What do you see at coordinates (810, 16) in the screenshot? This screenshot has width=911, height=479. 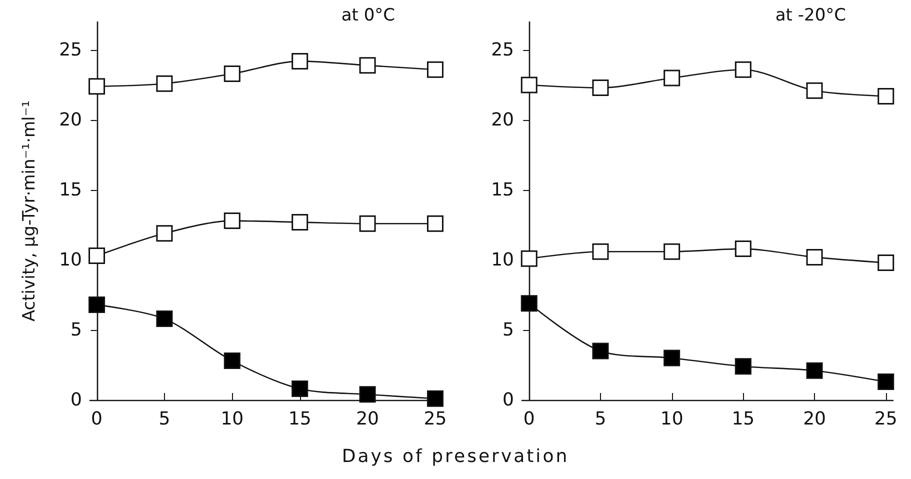 I see `chart-title: at -20°C` at bounding box center [810, 16].